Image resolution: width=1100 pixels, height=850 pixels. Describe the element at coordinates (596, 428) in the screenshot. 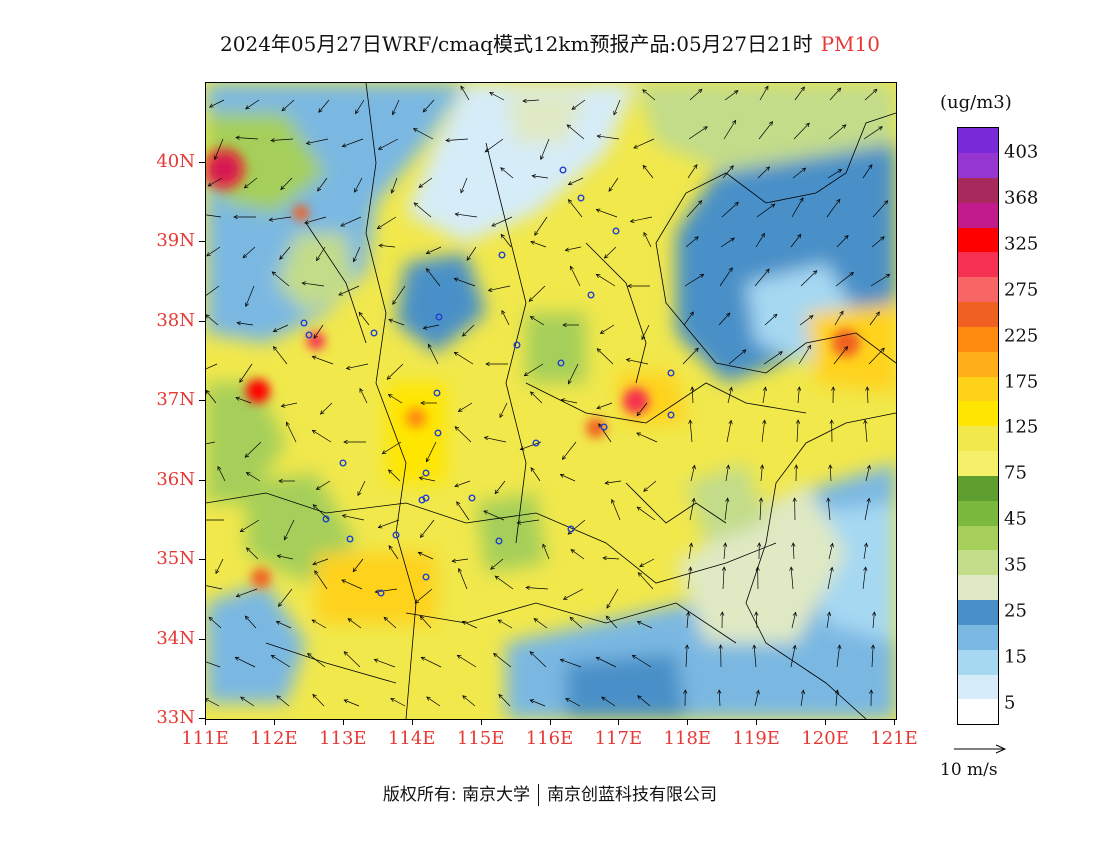

I see `hotspot` at that location.